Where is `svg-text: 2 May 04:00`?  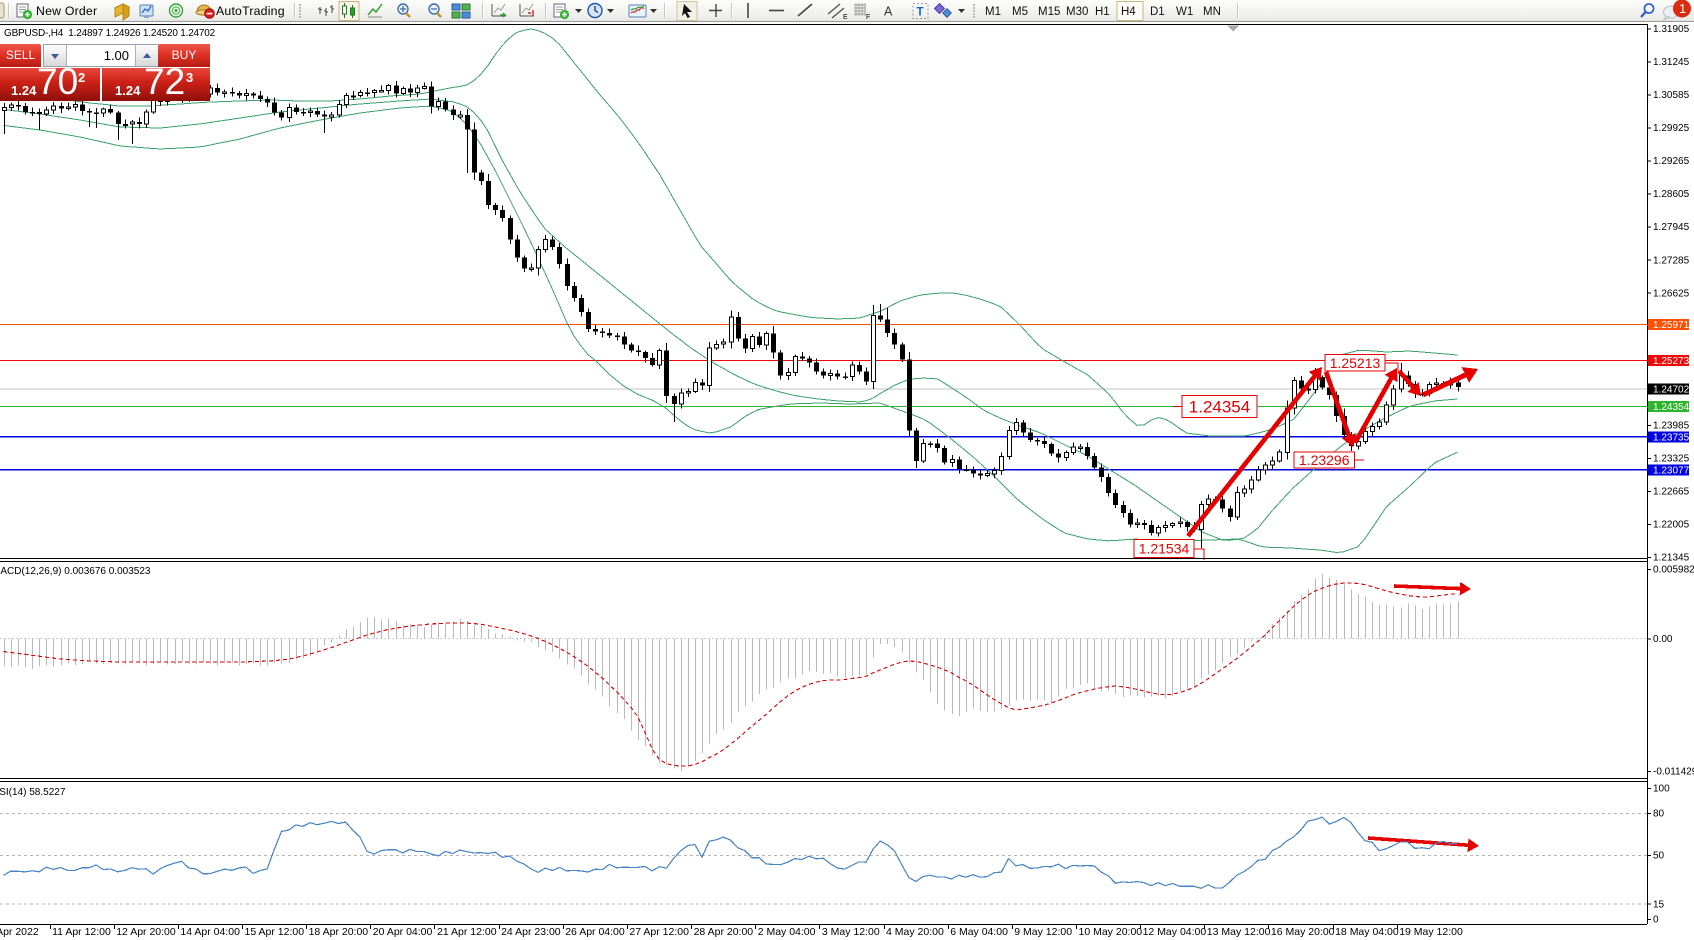
svg-text: 2 May 04:00 is located at coordinates (787, 932).